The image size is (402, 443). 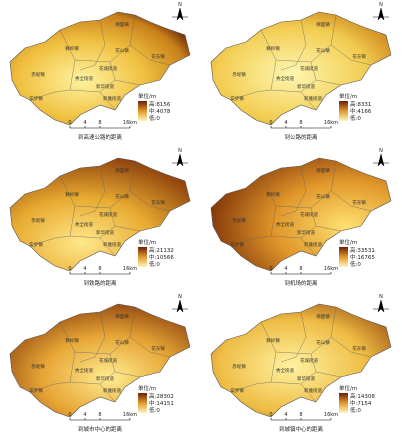 What do you see at coordinates (100, 429) in the screenshot?
I see `panel-title: 到城市中心的距离` at bounding box center [100, 429].